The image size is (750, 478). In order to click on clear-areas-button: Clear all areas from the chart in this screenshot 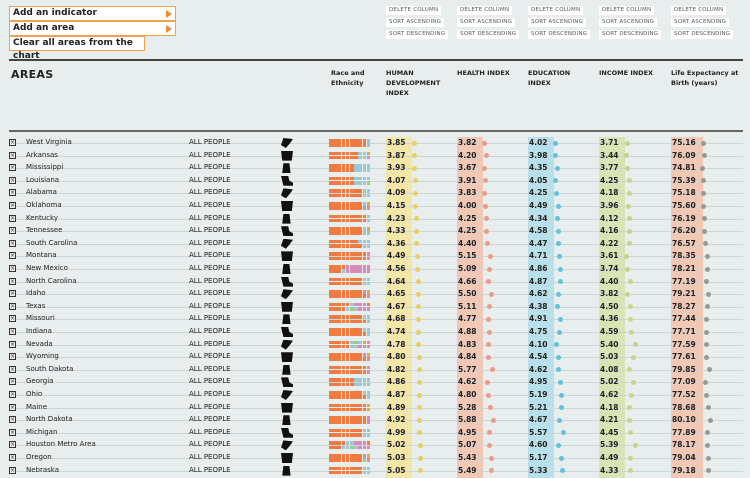, I will do `click(77, 48)`.